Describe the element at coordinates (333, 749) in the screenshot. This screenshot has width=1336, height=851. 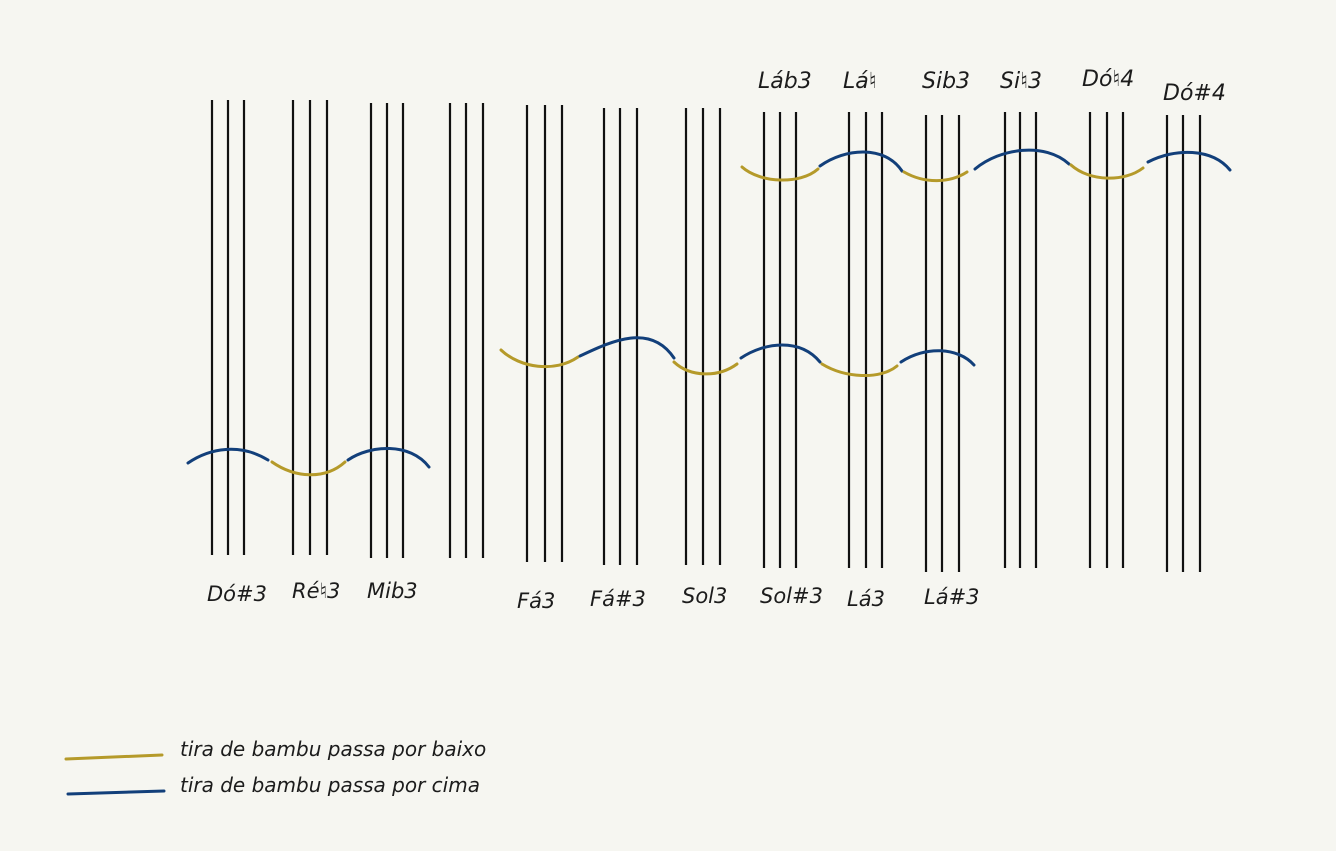
I see `legend-text-below: tira de bambu passa por baixo` at that location.